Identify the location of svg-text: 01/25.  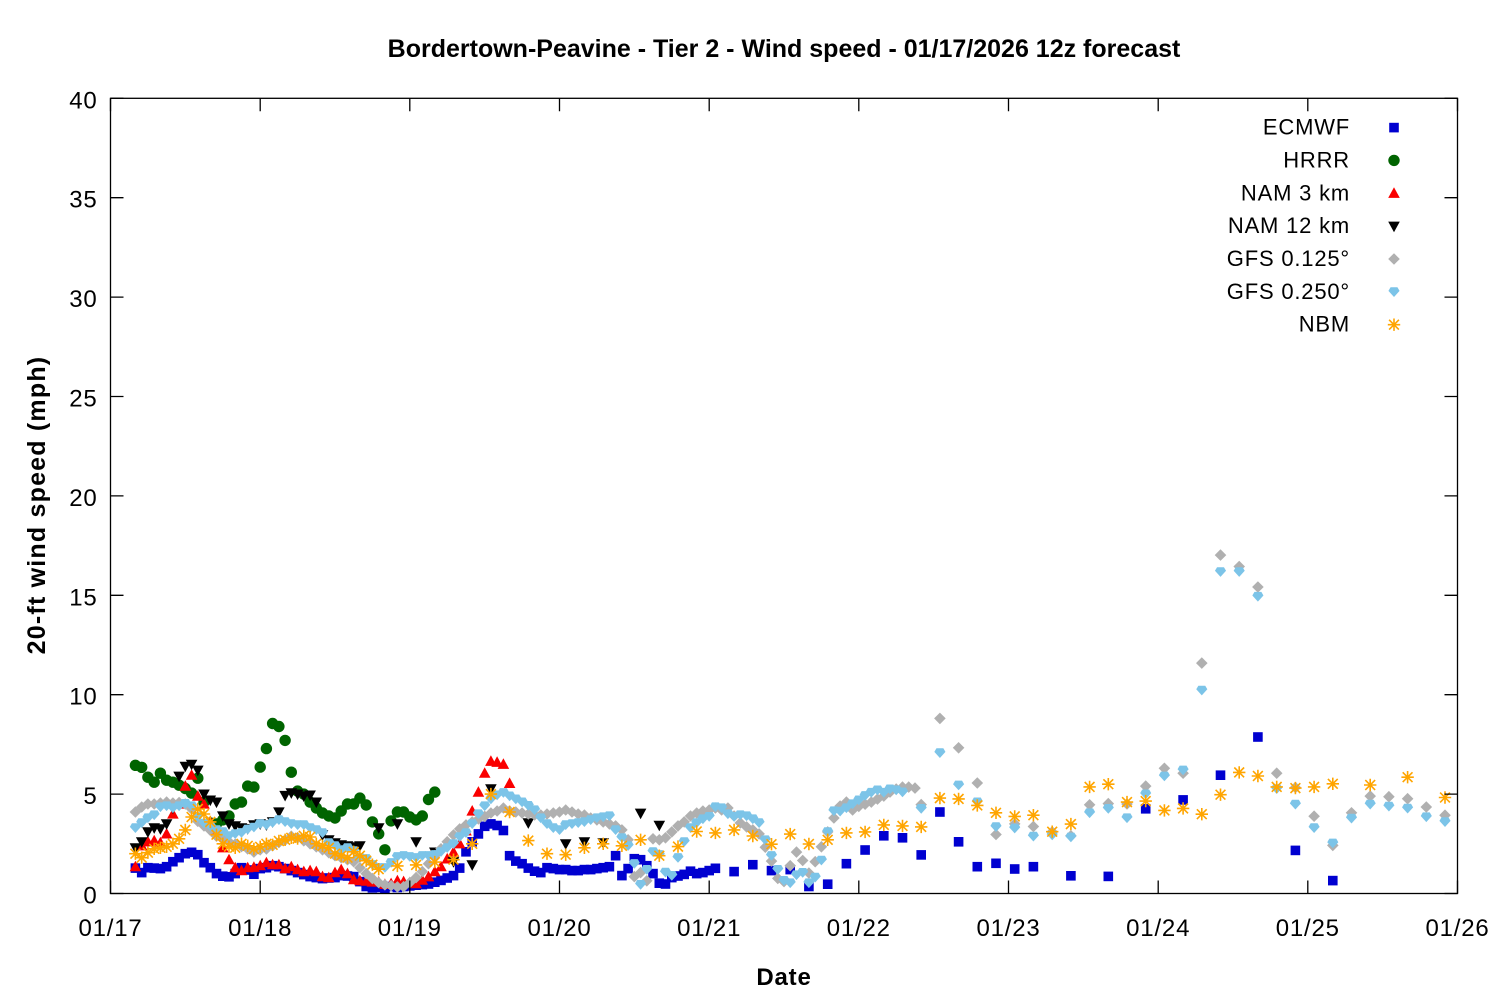
(1308, 928).